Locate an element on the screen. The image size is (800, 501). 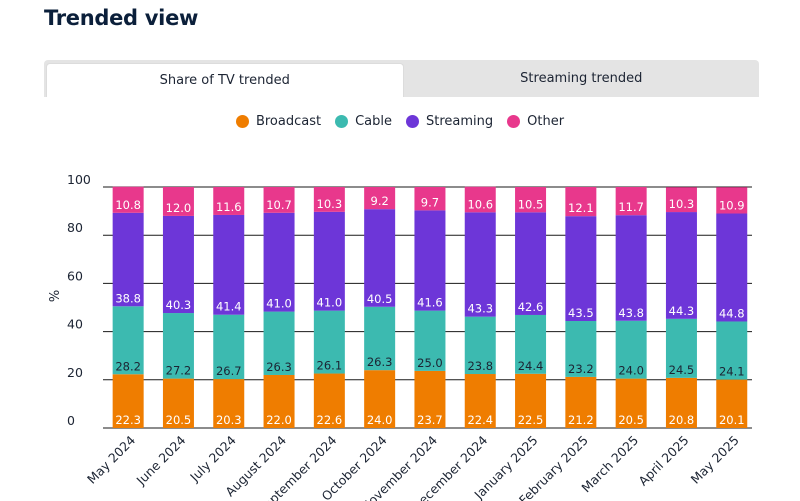
page-title: Trended view is located at coordinates (121, 18).